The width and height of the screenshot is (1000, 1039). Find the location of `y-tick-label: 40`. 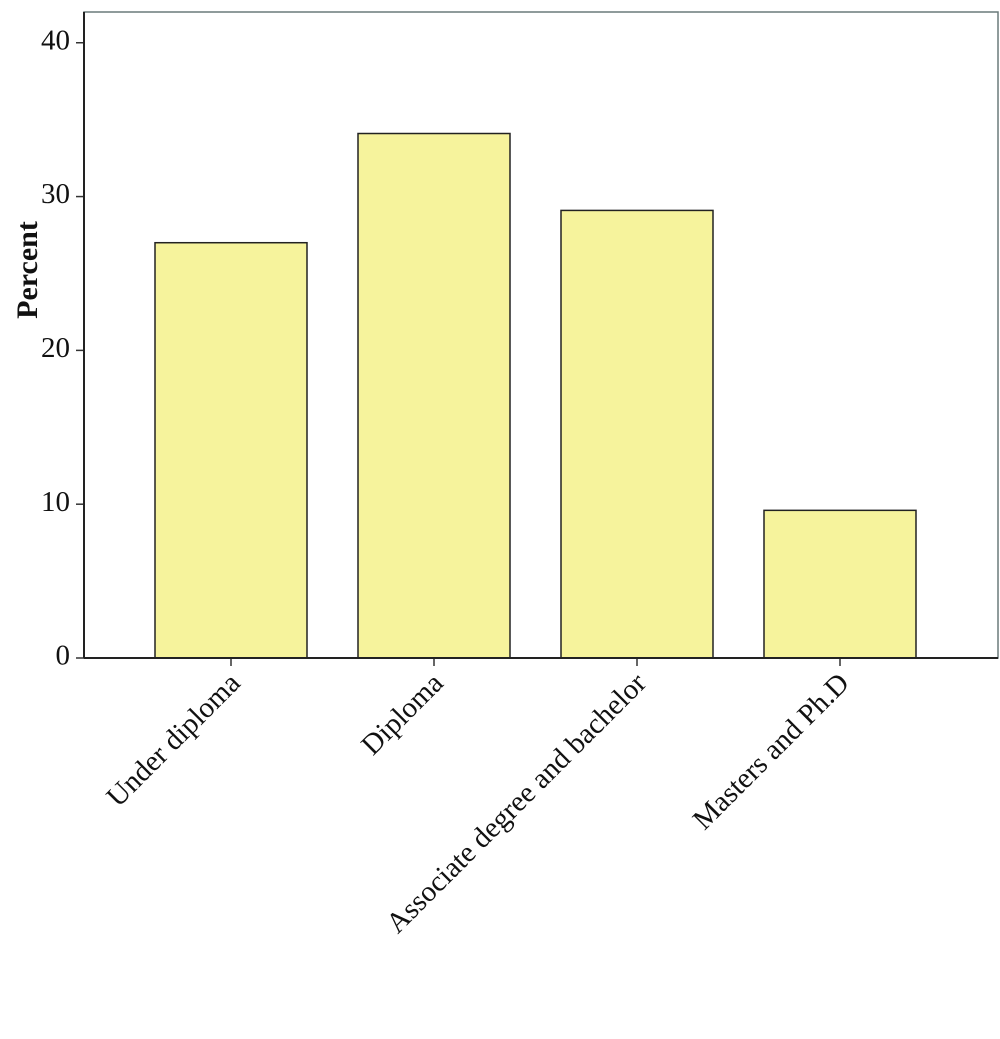

y-tick-label: 40 is located at coordinates (55, 40).